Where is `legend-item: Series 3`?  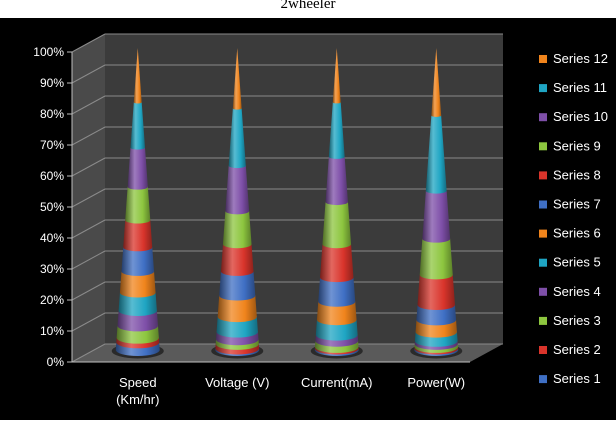 legend-item: Series 3 is located at coordinates (570, 320).